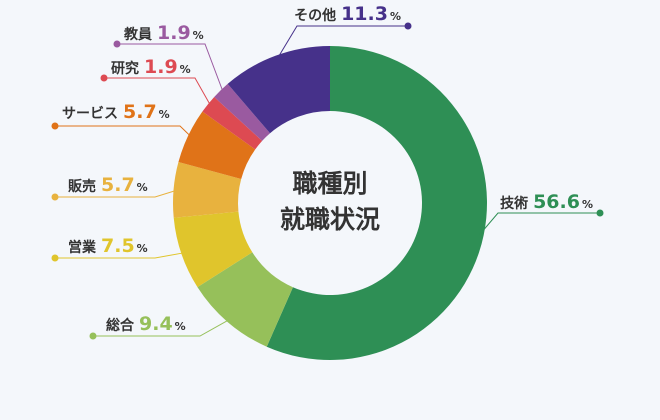  I want to click on slice-label-name: 研究, so click(125, 68).